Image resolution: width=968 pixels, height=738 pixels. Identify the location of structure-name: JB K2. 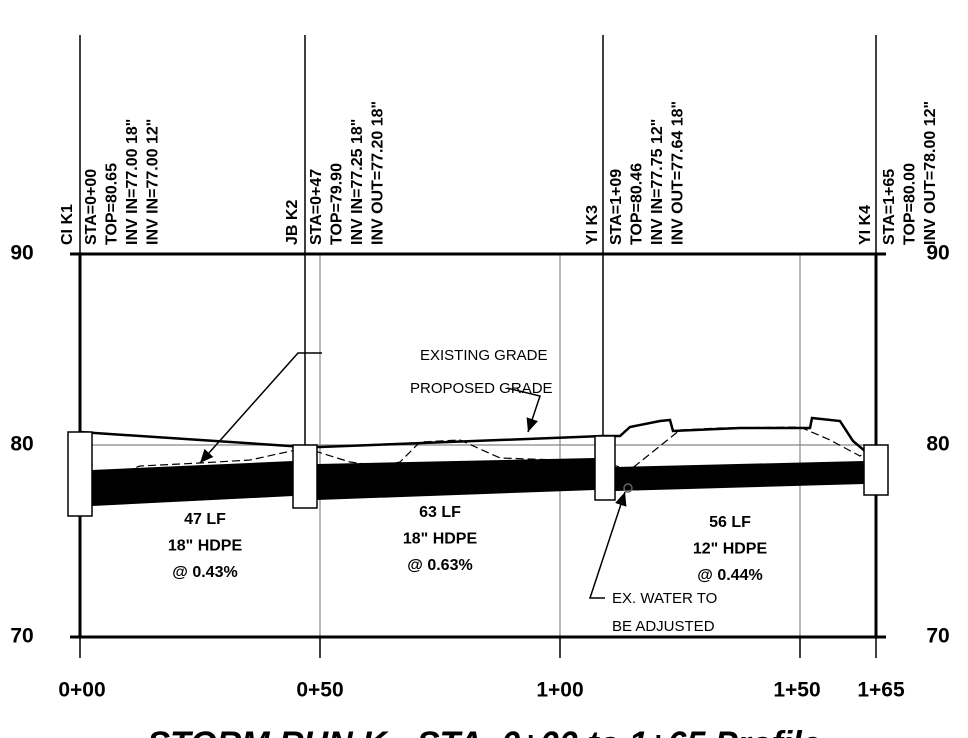
(292, 222).